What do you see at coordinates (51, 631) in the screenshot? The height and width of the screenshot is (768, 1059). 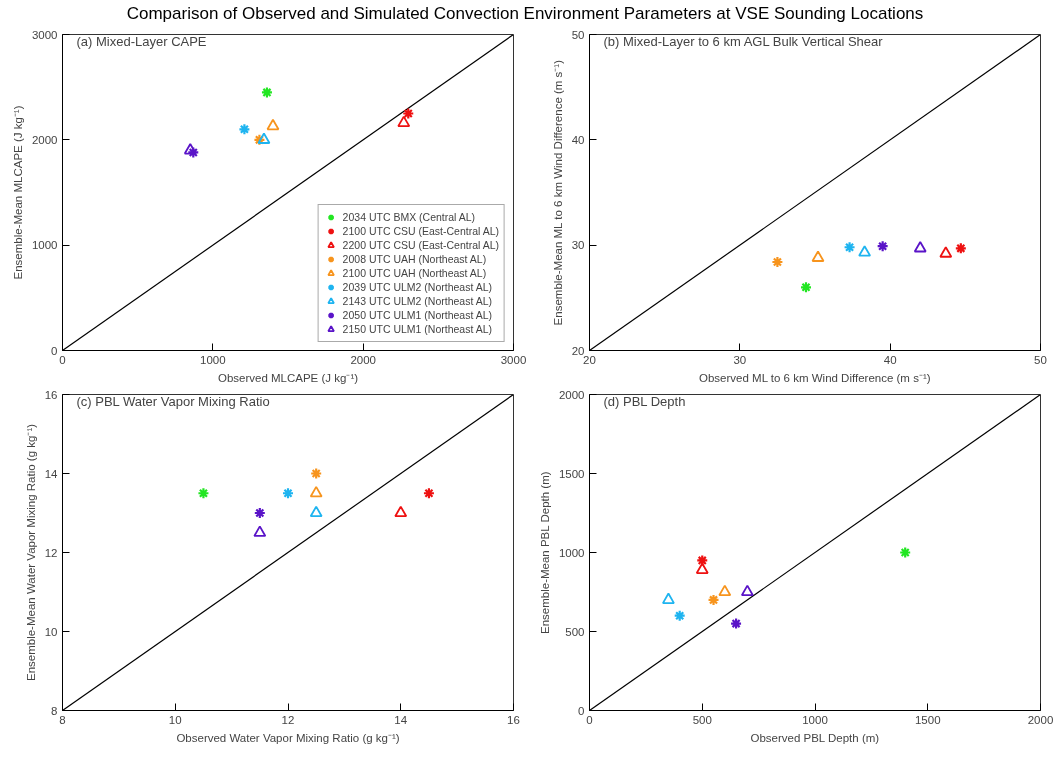 I see `y-tick-label: 10` at bounding box center [51, 631].